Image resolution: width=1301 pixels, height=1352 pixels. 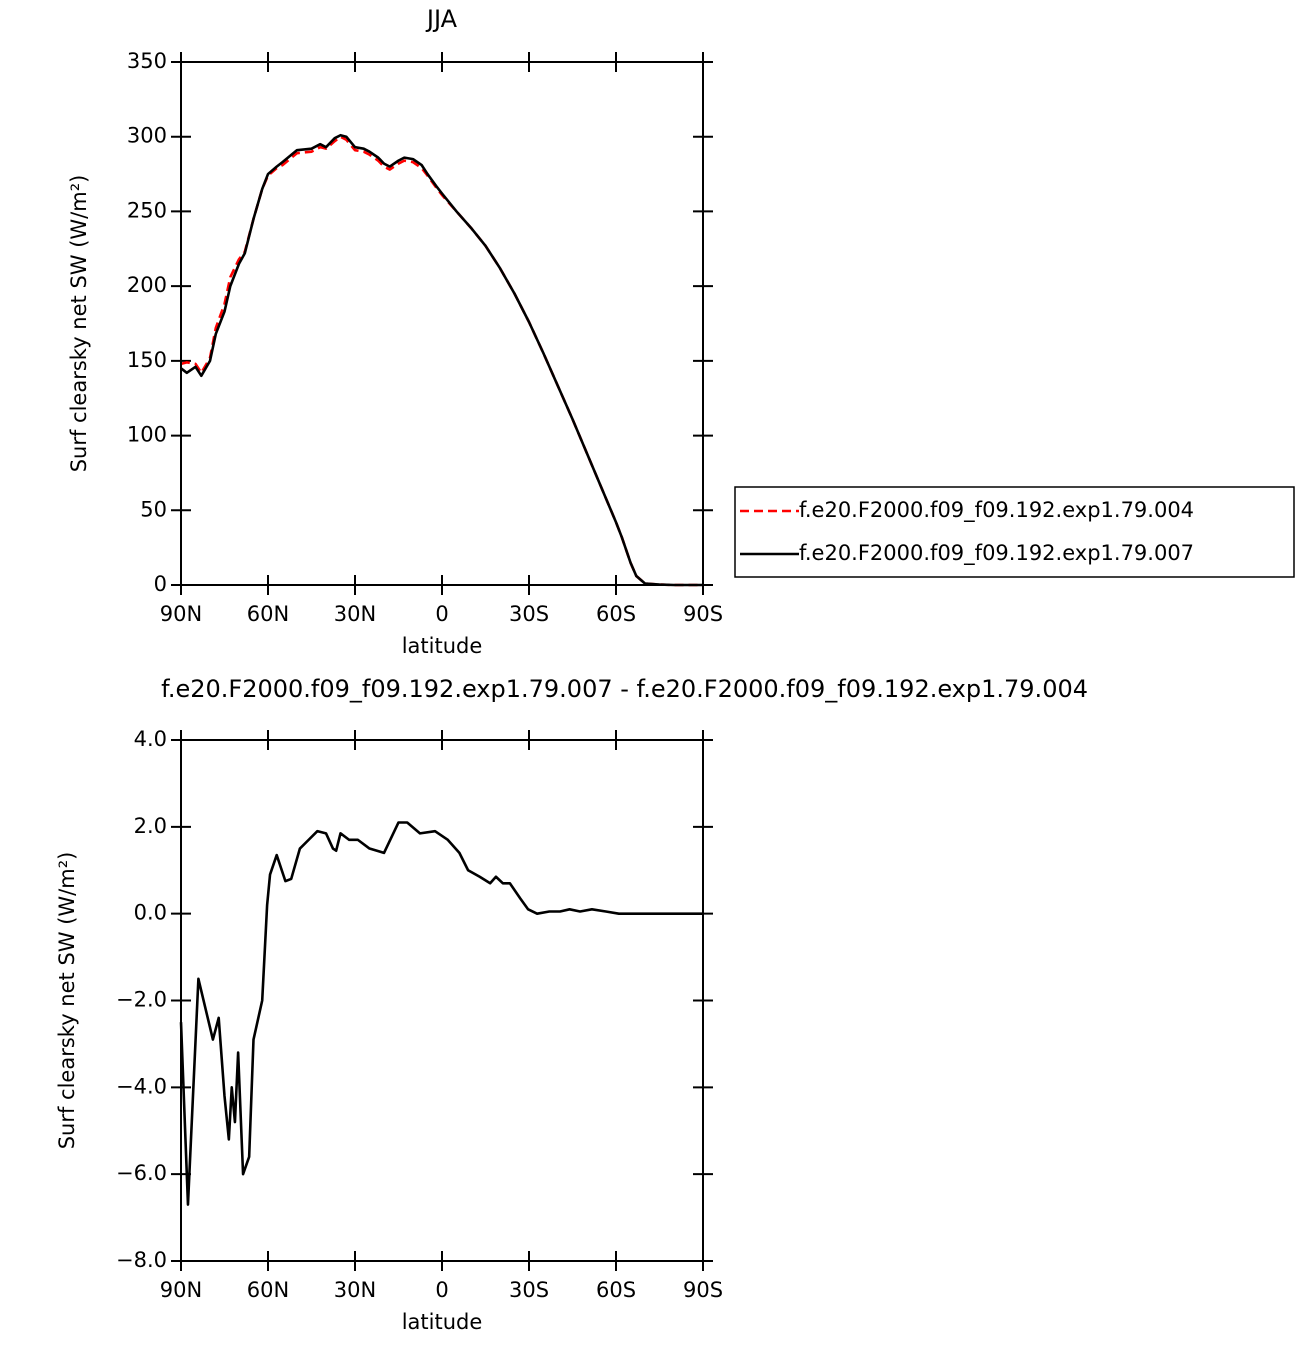 What do you see at coordinates (147, 435) in the screenshot?
I see `y-tick-label: 100` at bounding box center [147, 435].